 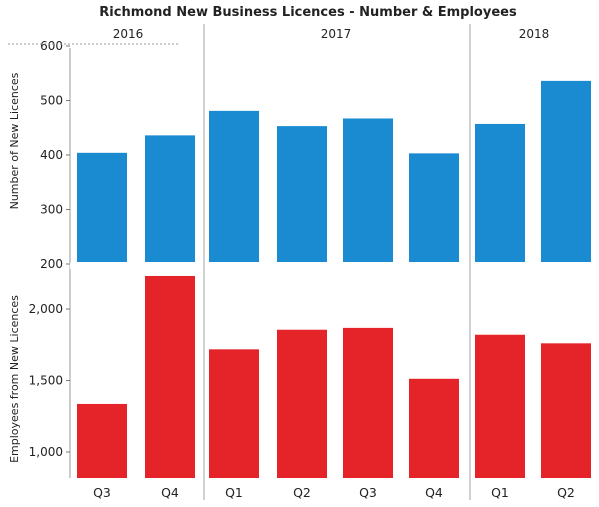 What do you see at coordinates (534, 34) in the screenshot?
I see `year-label: 2018` at bounding box center [534, 34].